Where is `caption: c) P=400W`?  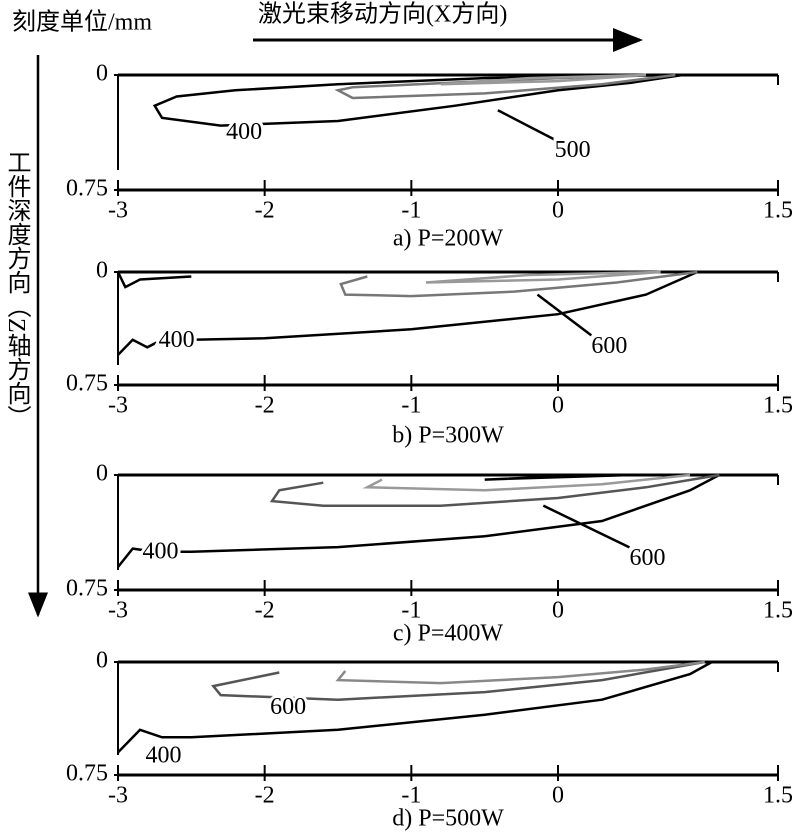
caption: c) P=400W is located at coordinates (448, 634).